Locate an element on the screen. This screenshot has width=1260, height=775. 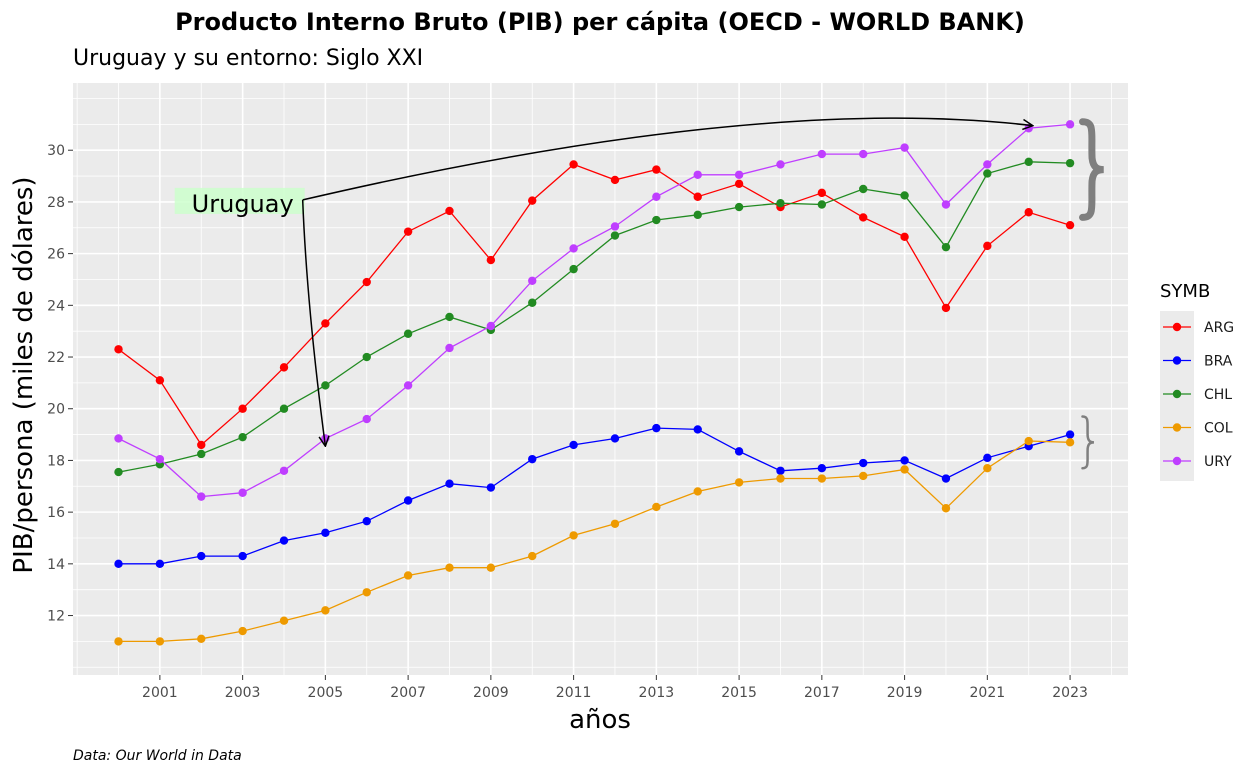
y-tick-label: 28 is located at coordinates (56, 203).